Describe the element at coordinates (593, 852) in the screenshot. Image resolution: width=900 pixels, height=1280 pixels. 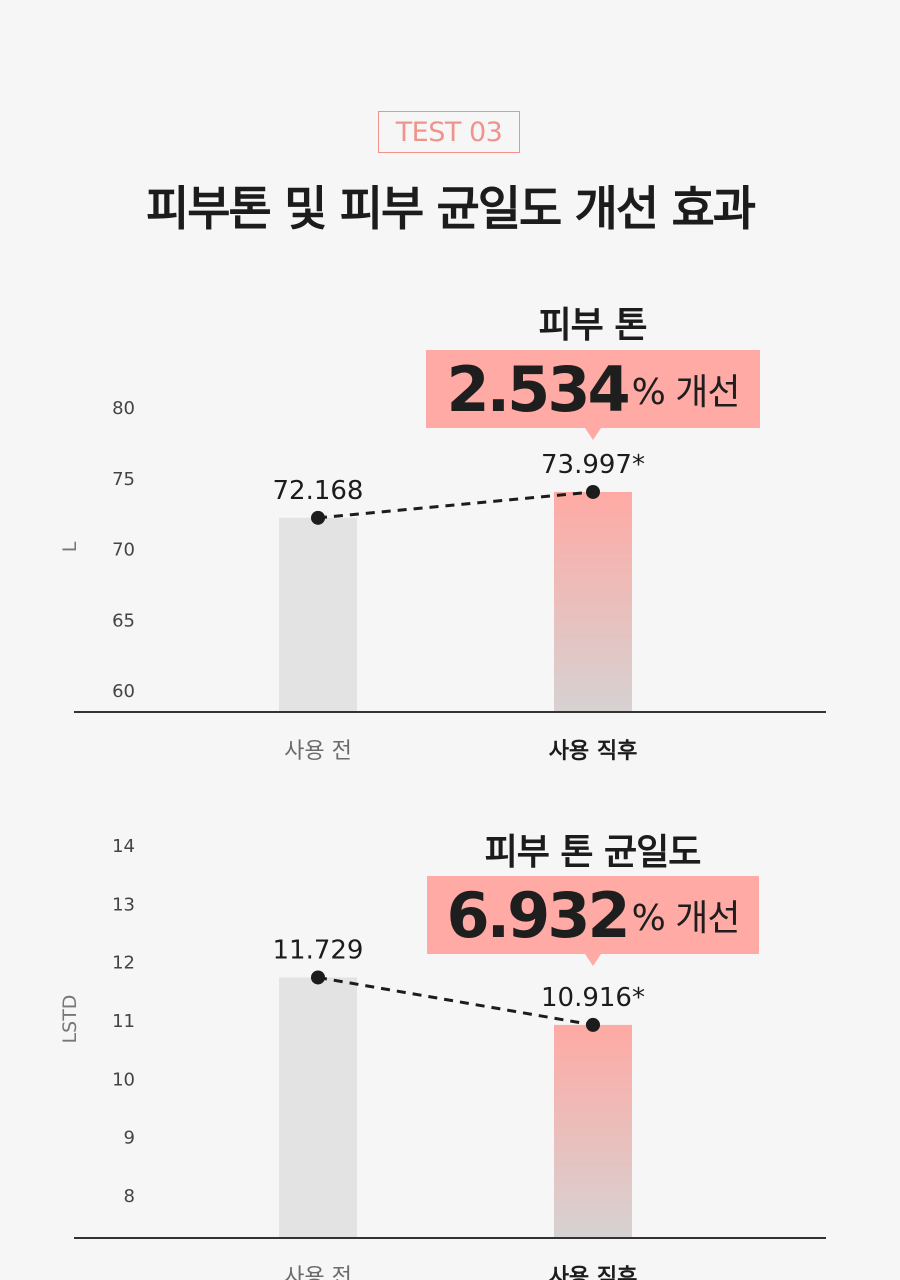
I see `chart-title: 피부 톤 균일도` at that location.